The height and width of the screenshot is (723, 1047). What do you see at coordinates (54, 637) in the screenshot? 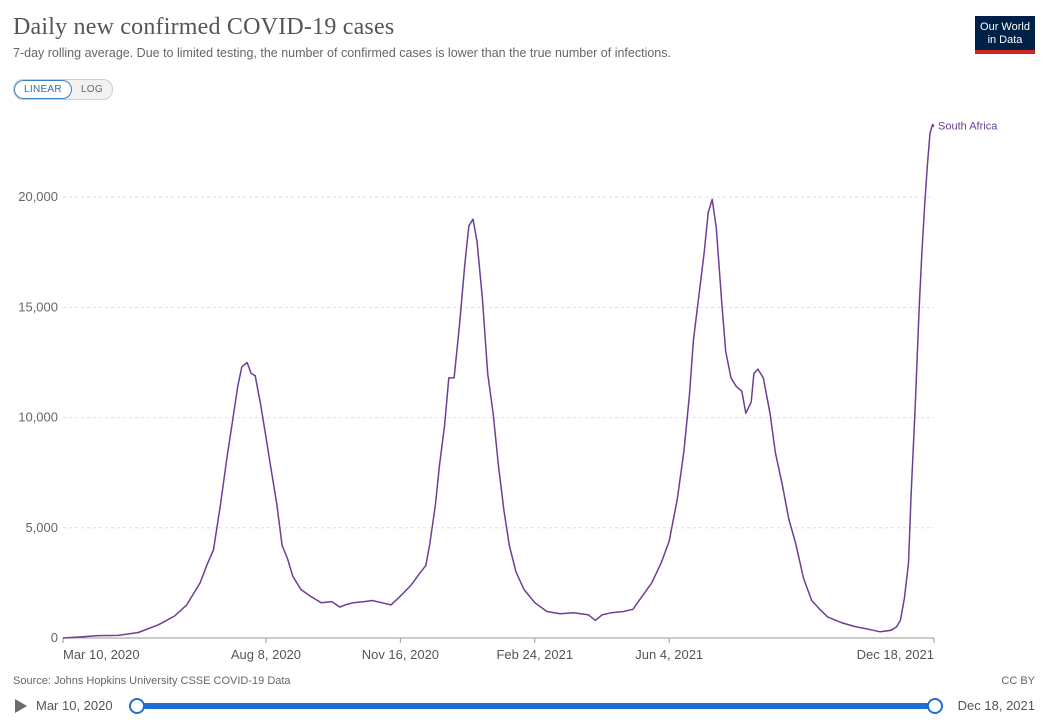
I see `y-tick-label: 0` at bounding box center [54, 637].